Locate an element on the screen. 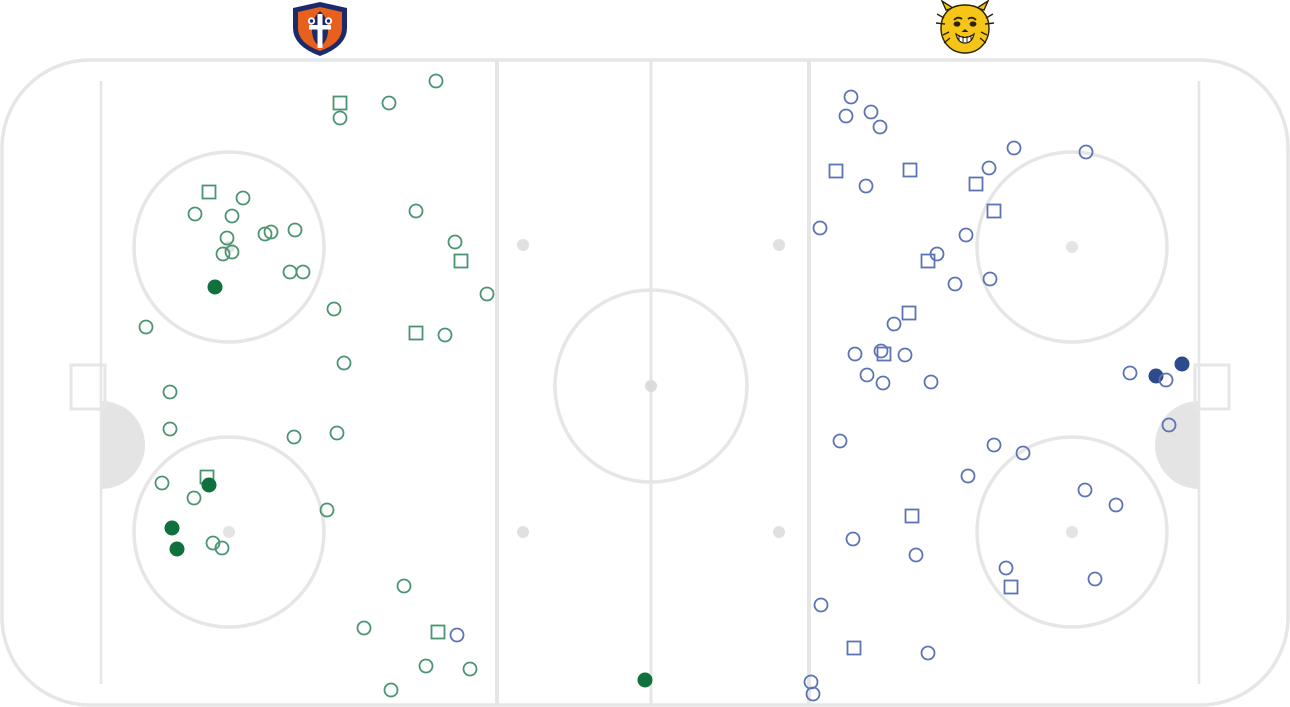 This screenshot has height=707, width=1290. center-faceoff-circle is located at coordinates (651, 386).